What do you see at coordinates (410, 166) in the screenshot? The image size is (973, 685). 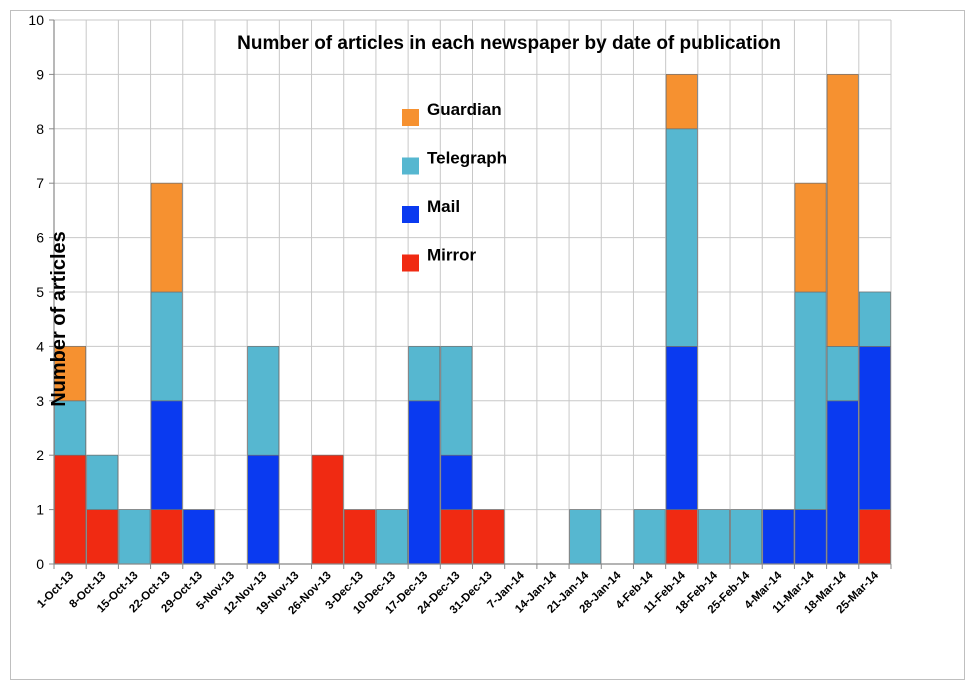 I see `legend-swatch-telegraph` at bounding box center [410, 166].